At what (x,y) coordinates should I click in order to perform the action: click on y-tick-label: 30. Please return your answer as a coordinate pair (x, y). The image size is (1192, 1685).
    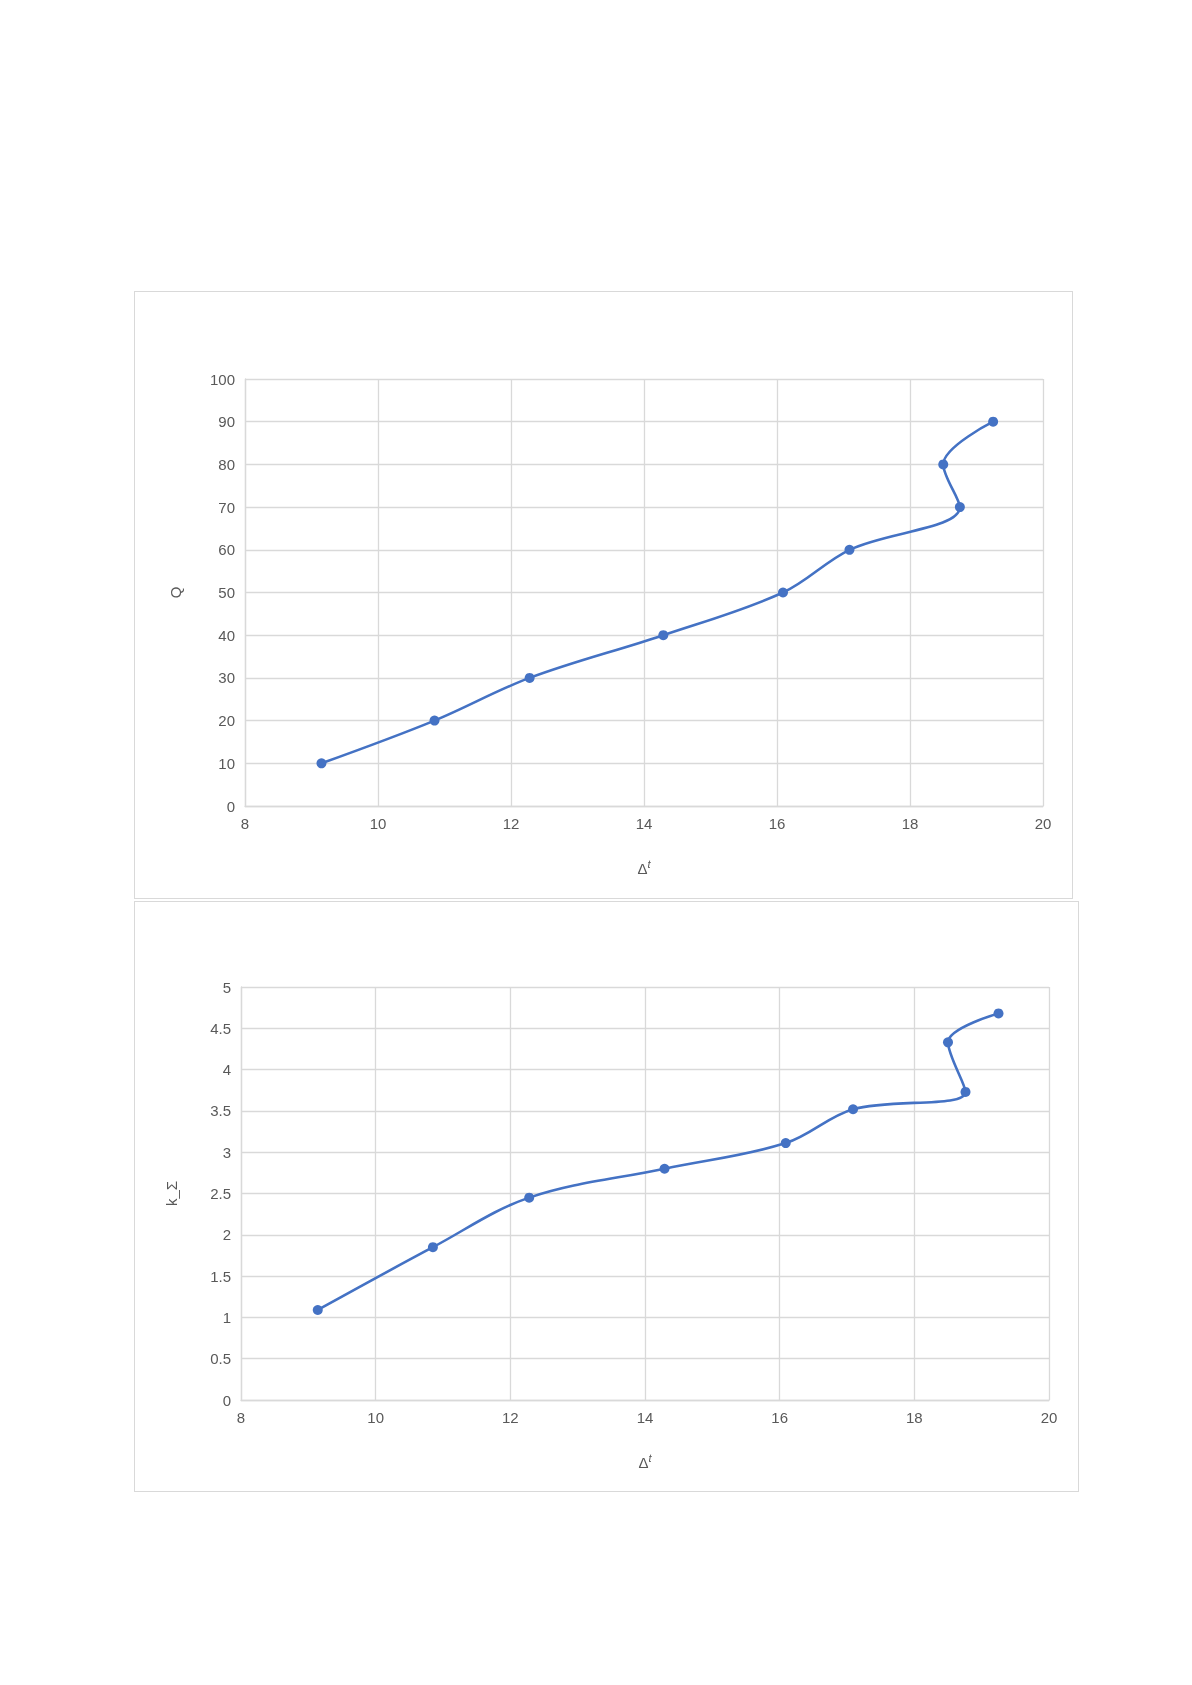
    Looking at the image, I should click on (226, 678).